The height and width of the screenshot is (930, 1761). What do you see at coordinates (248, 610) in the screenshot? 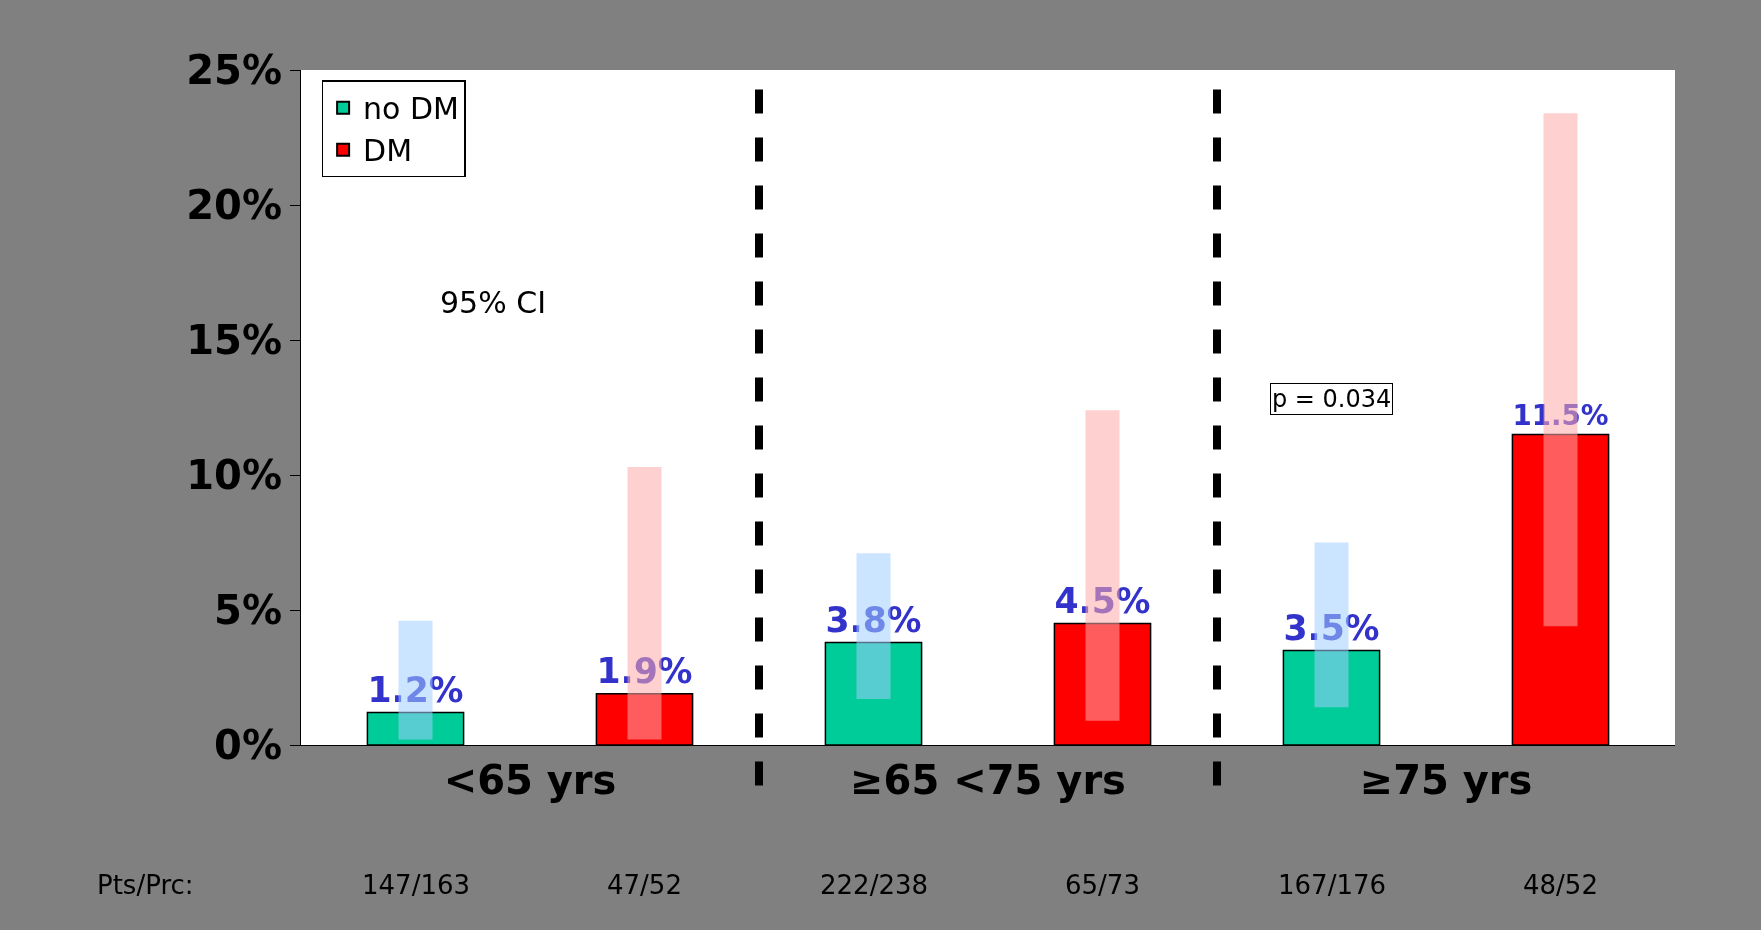
I see `y-tick-label: 5%` at bounding box center [248, 610].